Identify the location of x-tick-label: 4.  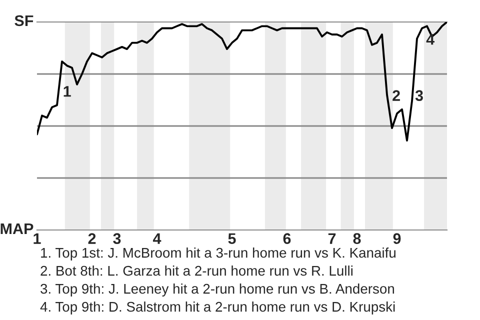
(157, 238).